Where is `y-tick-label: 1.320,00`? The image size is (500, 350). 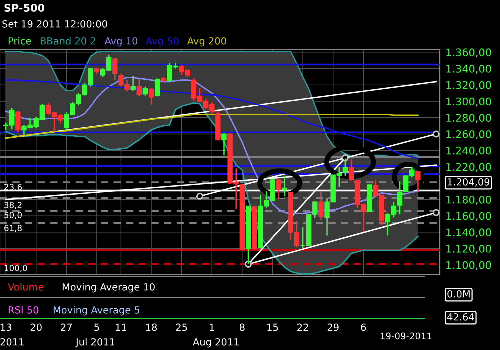 y-tick-label: 1.320,00 is located at coordinates (469, 85).